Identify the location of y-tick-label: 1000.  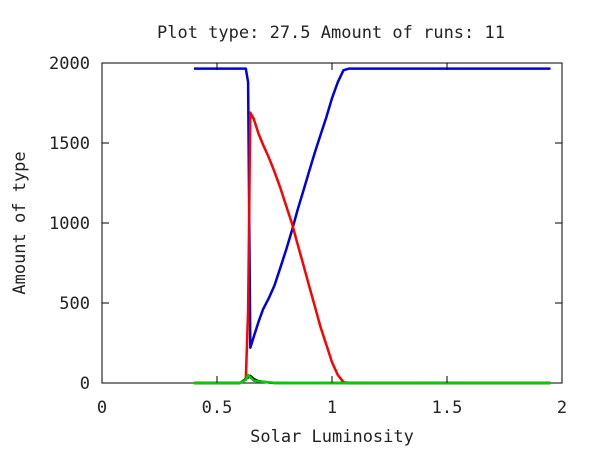
(69, 224).